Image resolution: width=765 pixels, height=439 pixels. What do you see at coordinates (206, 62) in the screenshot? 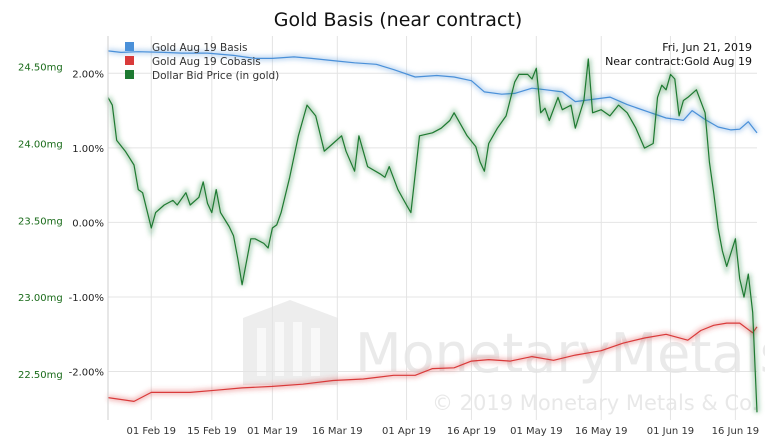
I see `legend-label-cobasis: Gold Aug 19 Cobasis` at bounding box center [206, 62].